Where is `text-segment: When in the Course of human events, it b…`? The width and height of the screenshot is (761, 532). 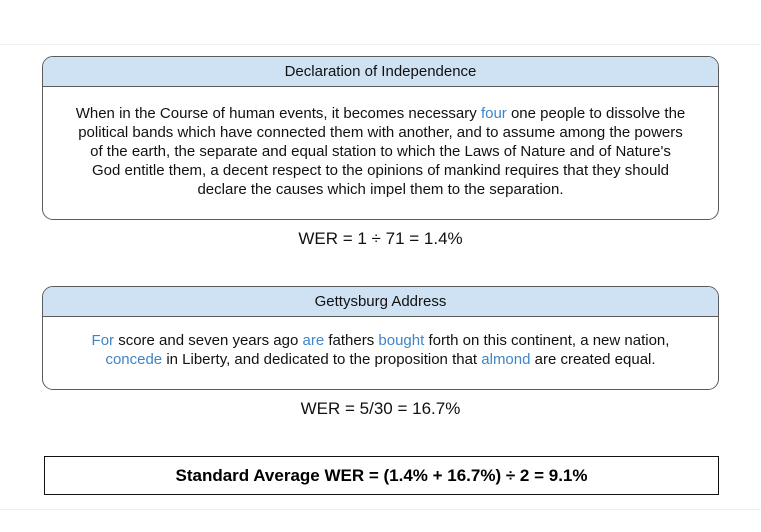 text-segment: When in the Course of human events, it b… is located at coordinates (278, 113).